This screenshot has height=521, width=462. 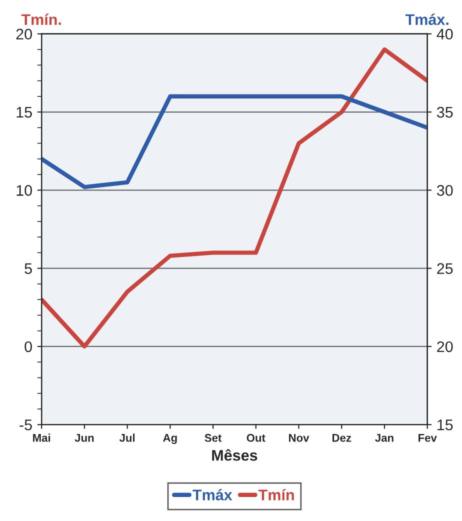 I want to click on x-tick-label: Fev, so click(x=427, y=438).